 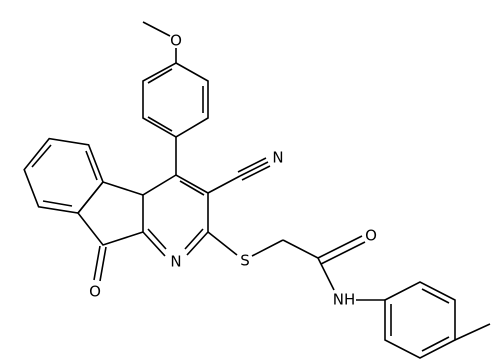 I want to click on atom-label: S, so click(x=245, y=261).